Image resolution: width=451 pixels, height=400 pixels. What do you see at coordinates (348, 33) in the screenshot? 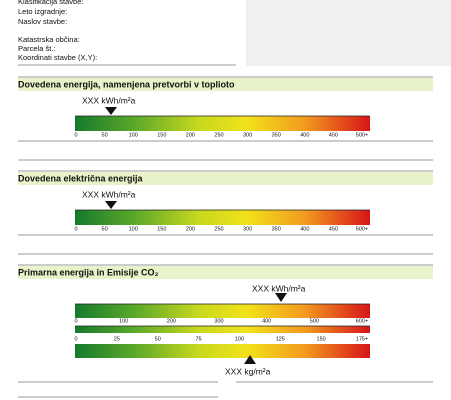
I see `info-box` at bounding box center [348, 33].